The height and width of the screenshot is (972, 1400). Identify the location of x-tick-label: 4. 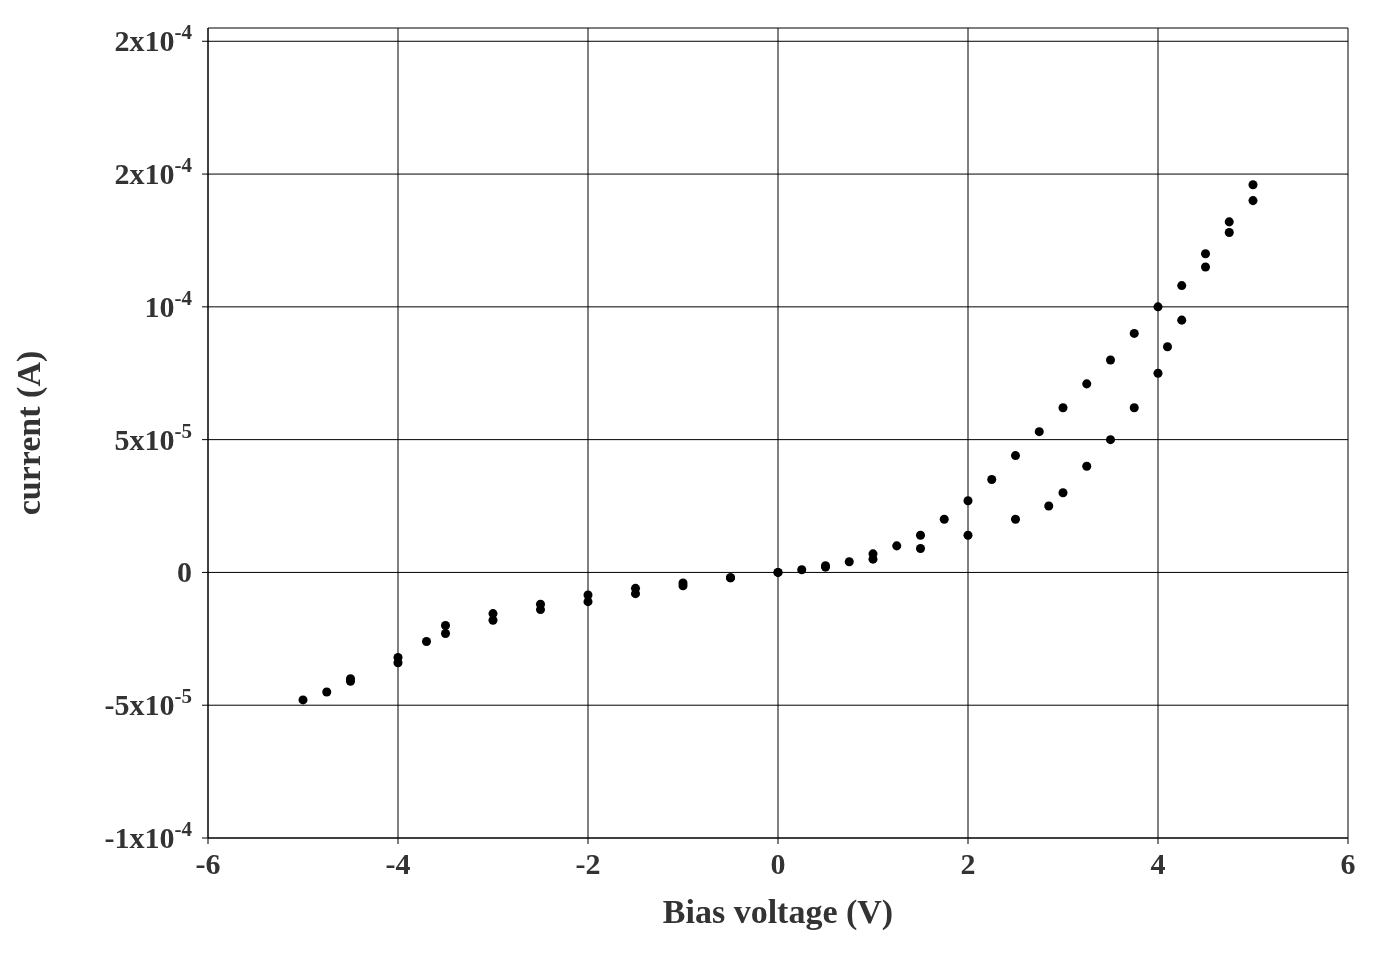
(1158, 863).